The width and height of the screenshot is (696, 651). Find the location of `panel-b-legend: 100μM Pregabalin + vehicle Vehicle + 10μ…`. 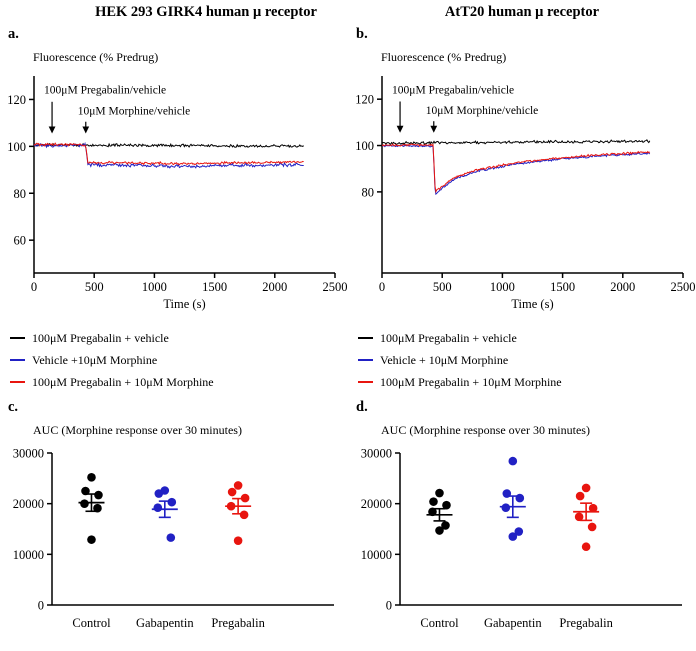

panel-b-legend: 100μM Pregabalin + vehicle Vehicle + 10μ… is located at coordinates (522, 354).